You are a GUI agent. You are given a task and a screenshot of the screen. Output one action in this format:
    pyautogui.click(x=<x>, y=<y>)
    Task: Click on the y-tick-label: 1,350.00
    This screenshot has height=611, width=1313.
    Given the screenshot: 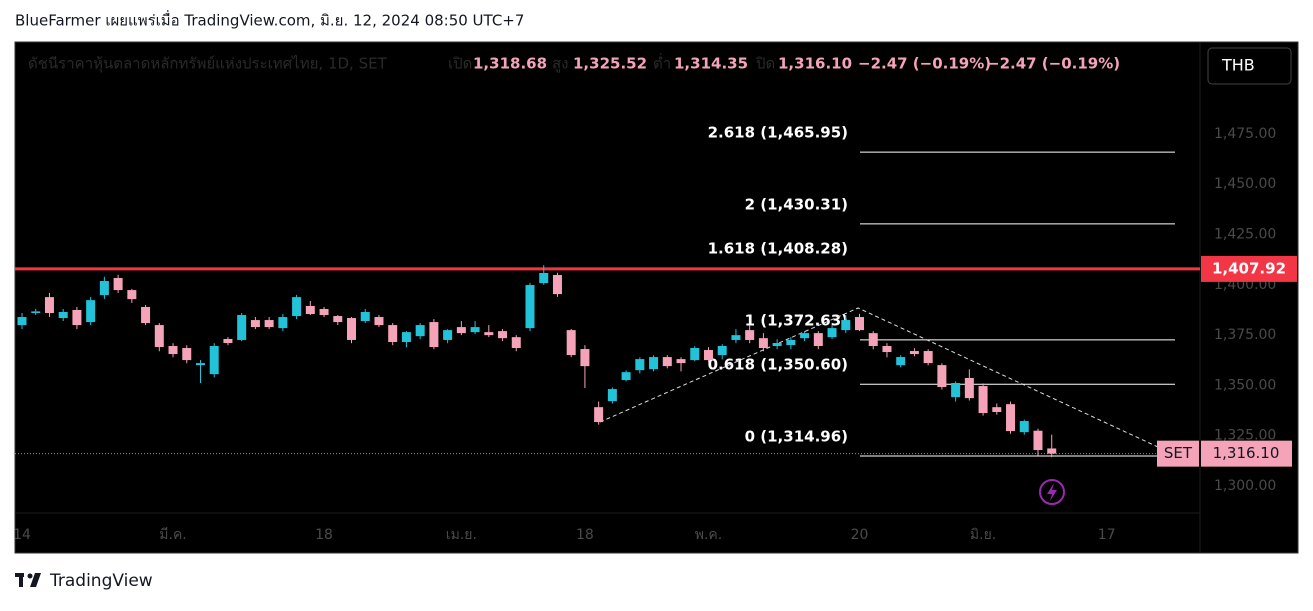 What is the action you would take?
    pyautogui.click(x=1245, y=385)
    